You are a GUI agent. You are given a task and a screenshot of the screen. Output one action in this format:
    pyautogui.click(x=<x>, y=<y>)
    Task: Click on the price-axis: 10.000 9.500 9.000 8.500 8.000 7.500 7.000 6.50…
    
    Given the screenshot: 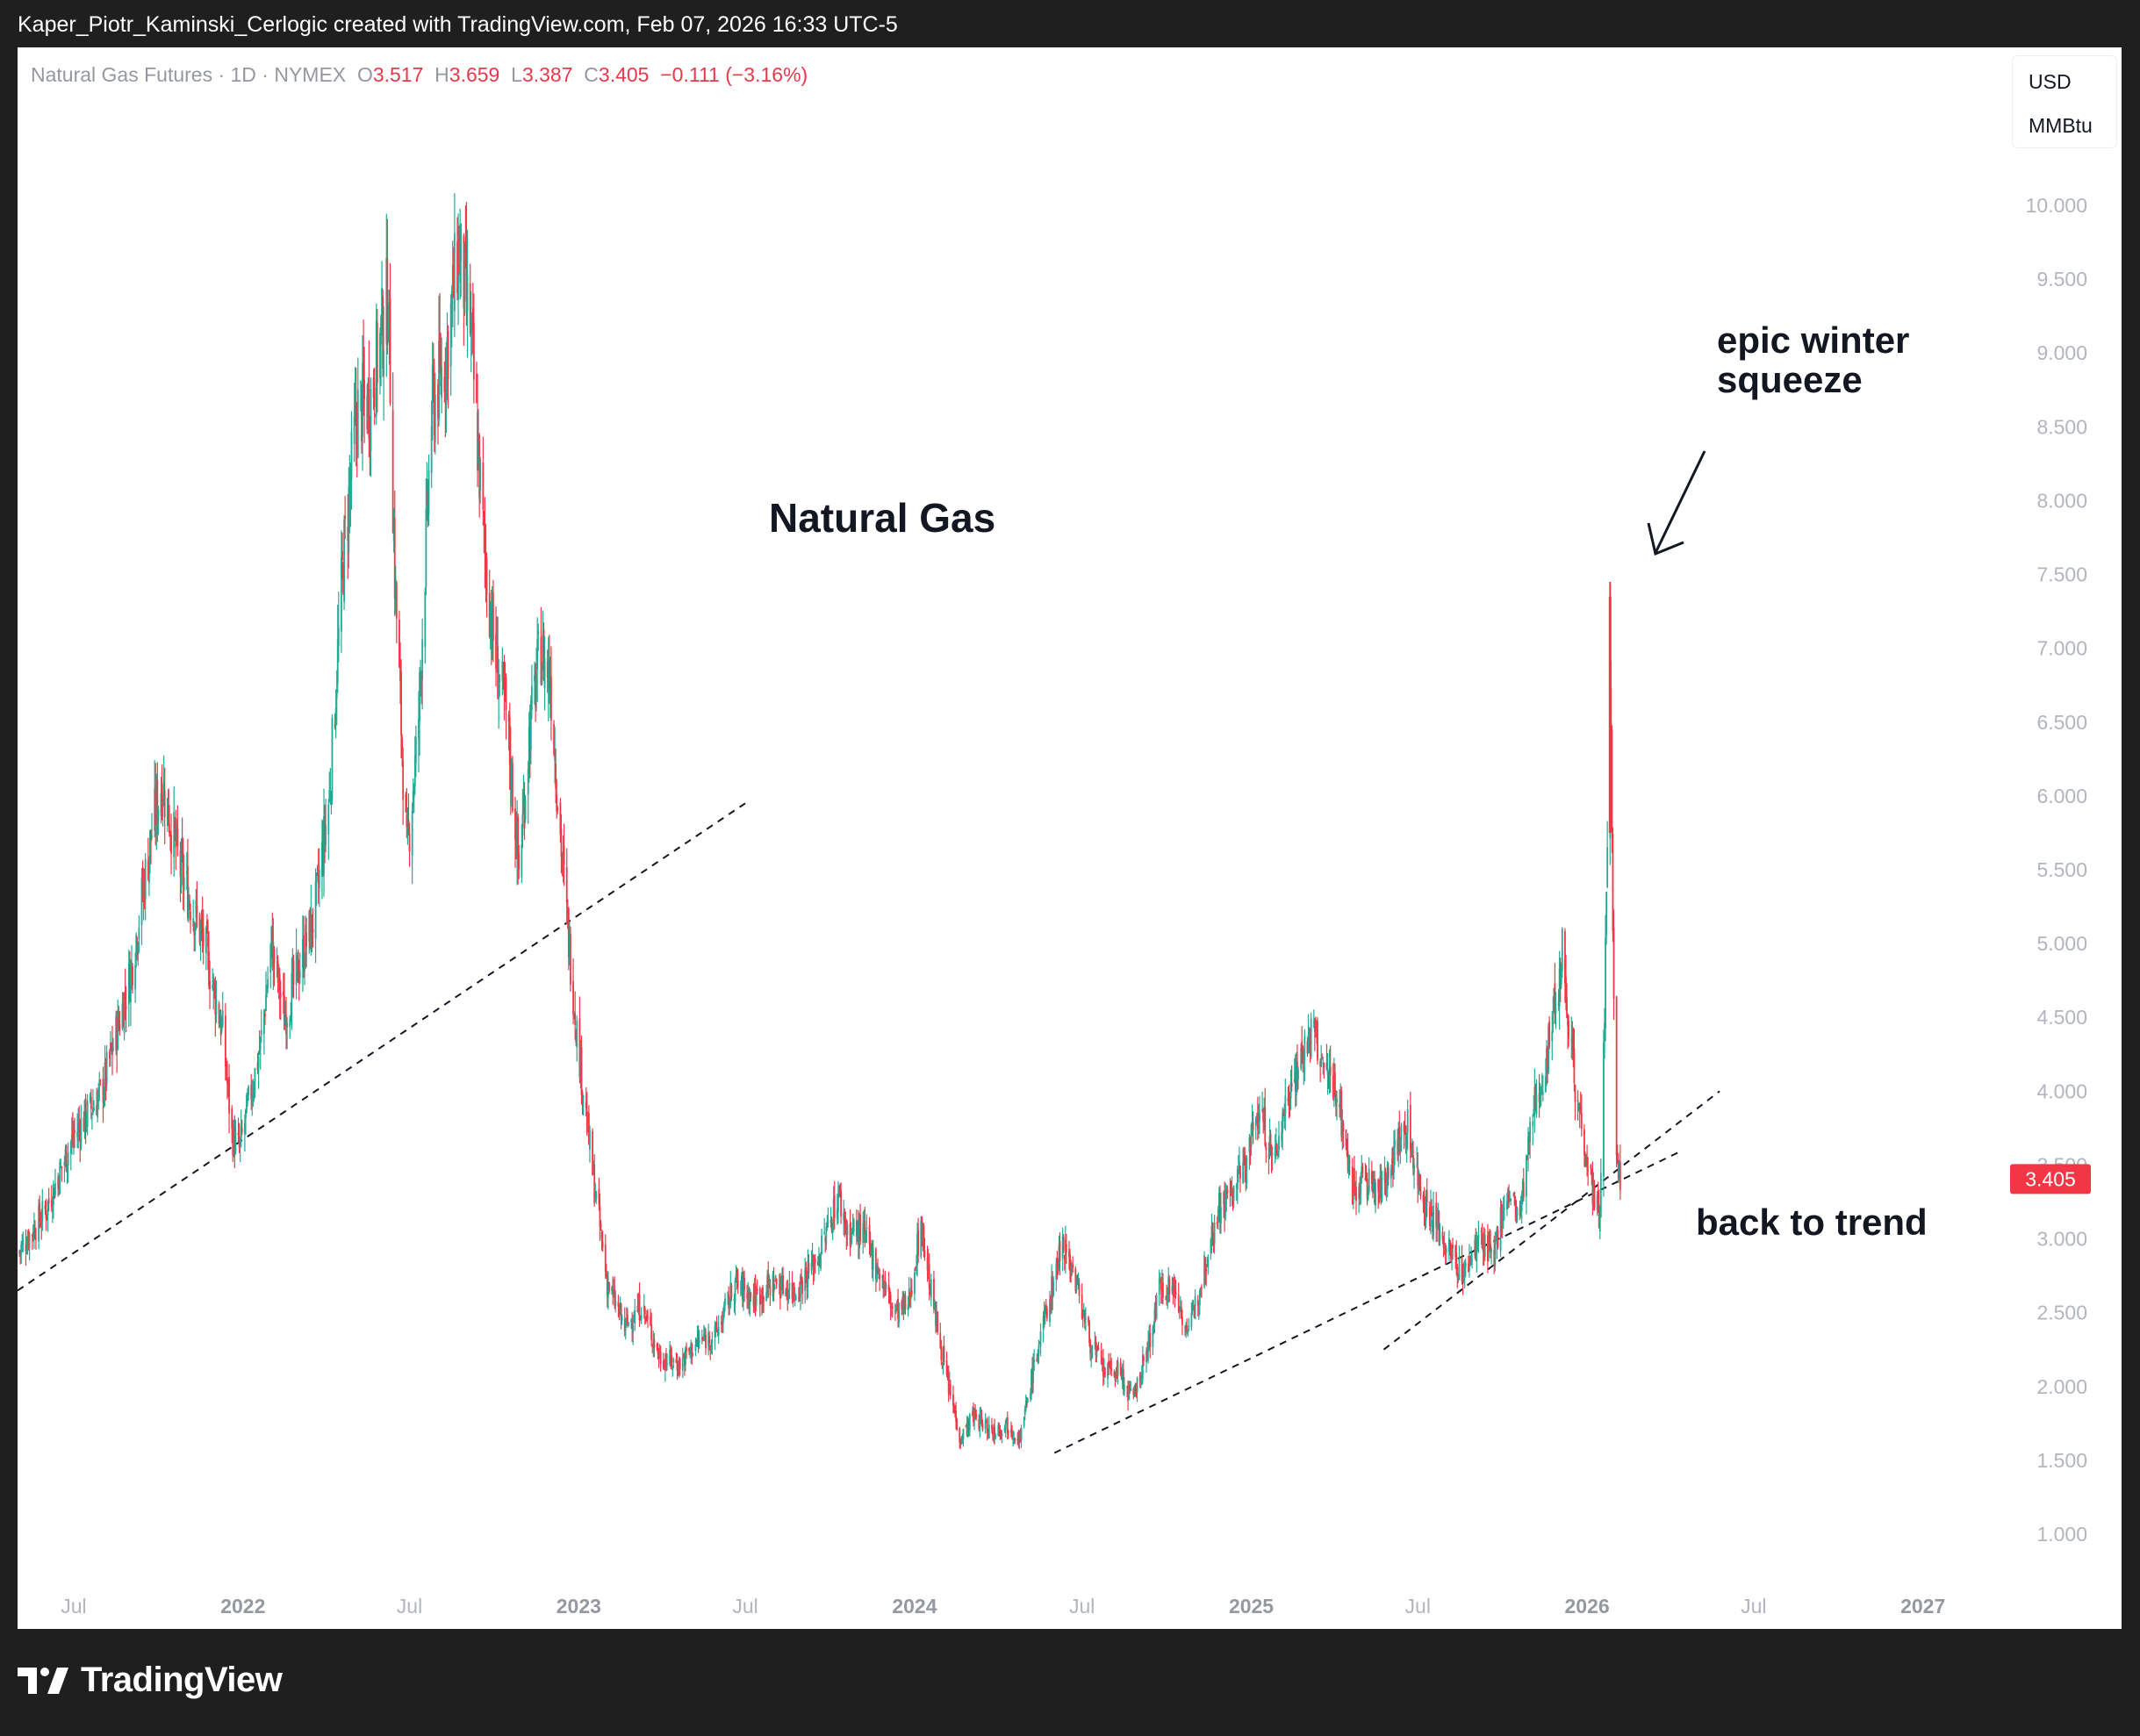 What is the action you would take?
    pyautogui.click(x=2056, y=870)
    